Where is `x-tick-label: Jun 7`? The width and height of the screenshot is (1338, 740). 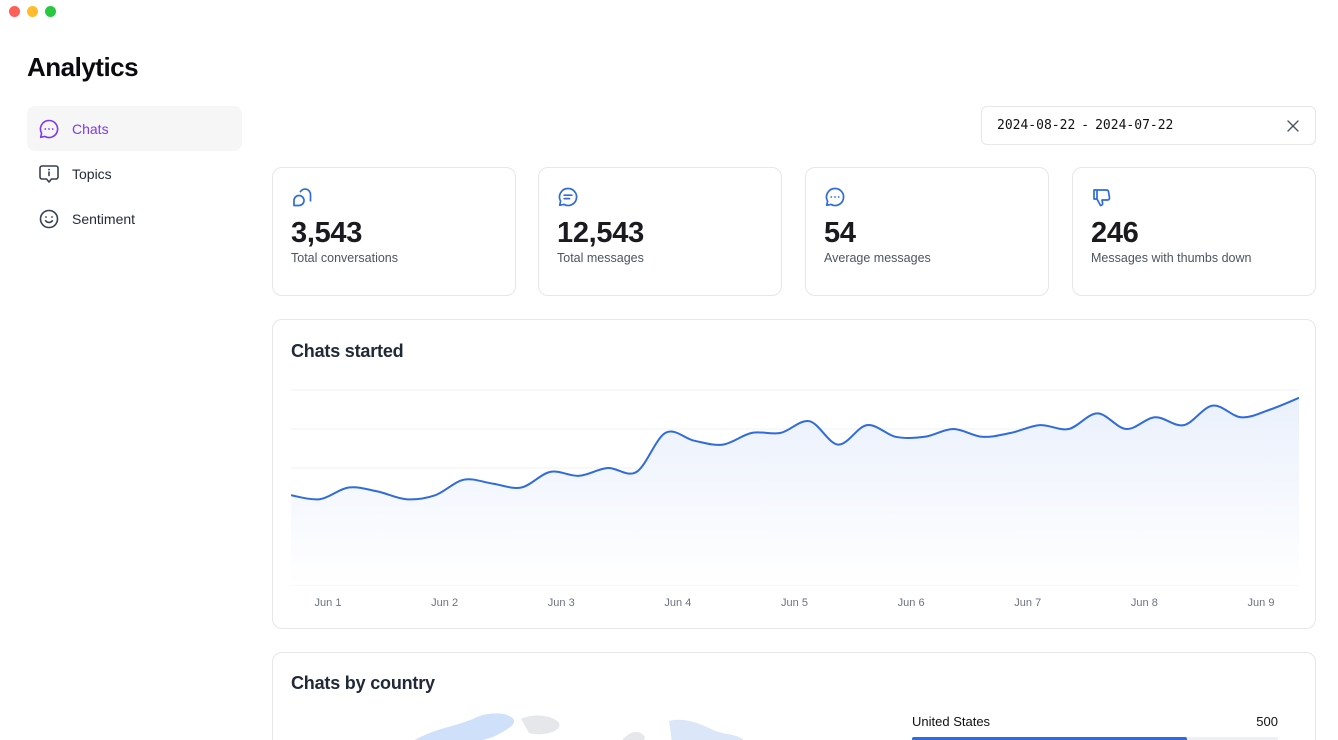 x-tick-label: Jun 7 is located at coordinates (1027, 603).